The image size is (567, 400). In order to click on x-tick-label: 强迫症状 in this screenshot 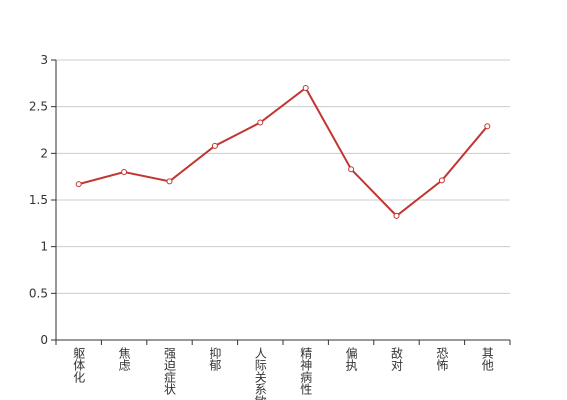, I will do `click(170, 371)`.